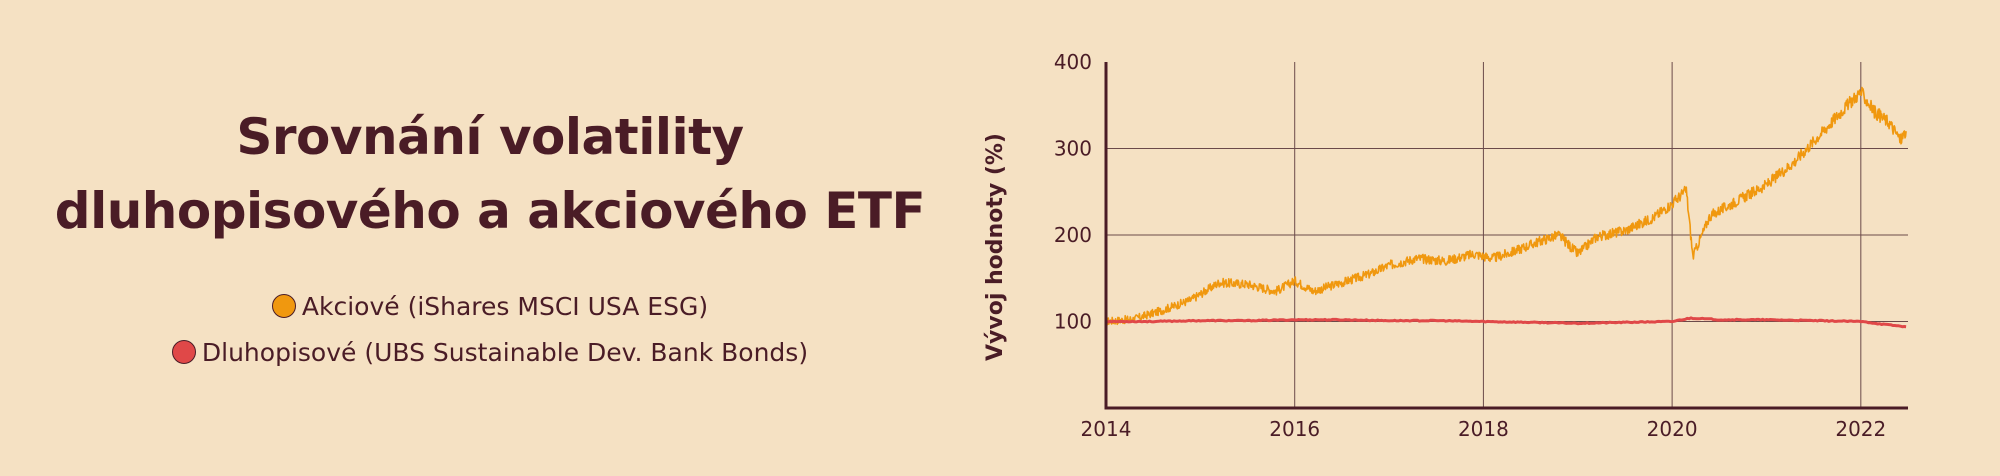 The image size is (2000, 476). Describe the element at coordinates (1506, 322) in the screenshot. I see `series-line-dluhopisove` at that location.